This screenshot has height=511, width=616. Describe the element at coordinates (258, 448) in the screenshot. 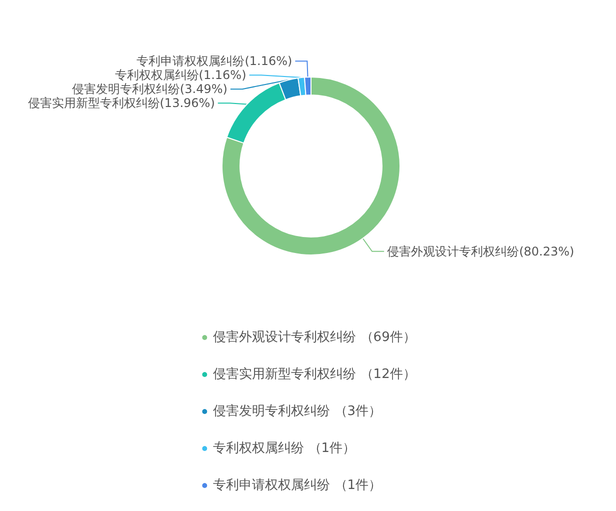

I see `legend-label: 专利权权属纠纷` at that location.